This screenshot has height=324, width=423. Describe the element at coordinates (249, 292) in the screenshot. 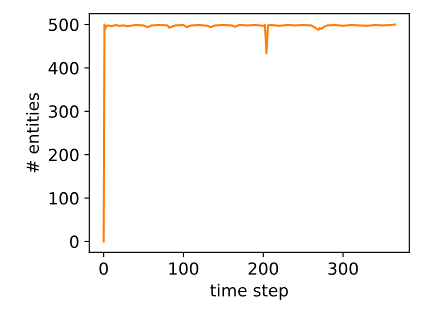

I see `x-axis-title: time step` at that location.